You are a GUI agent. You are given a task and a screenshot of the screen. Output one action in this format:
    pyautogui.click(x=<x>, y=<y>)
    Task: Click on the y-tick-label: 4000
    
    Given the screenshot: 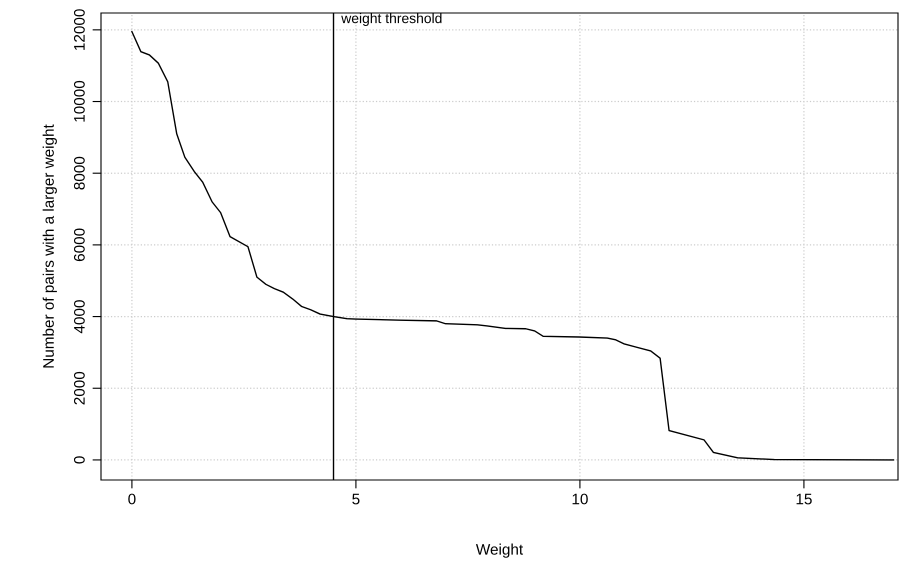 What is the action you would take?
    pyautogui.click(x=79, y=317)
    